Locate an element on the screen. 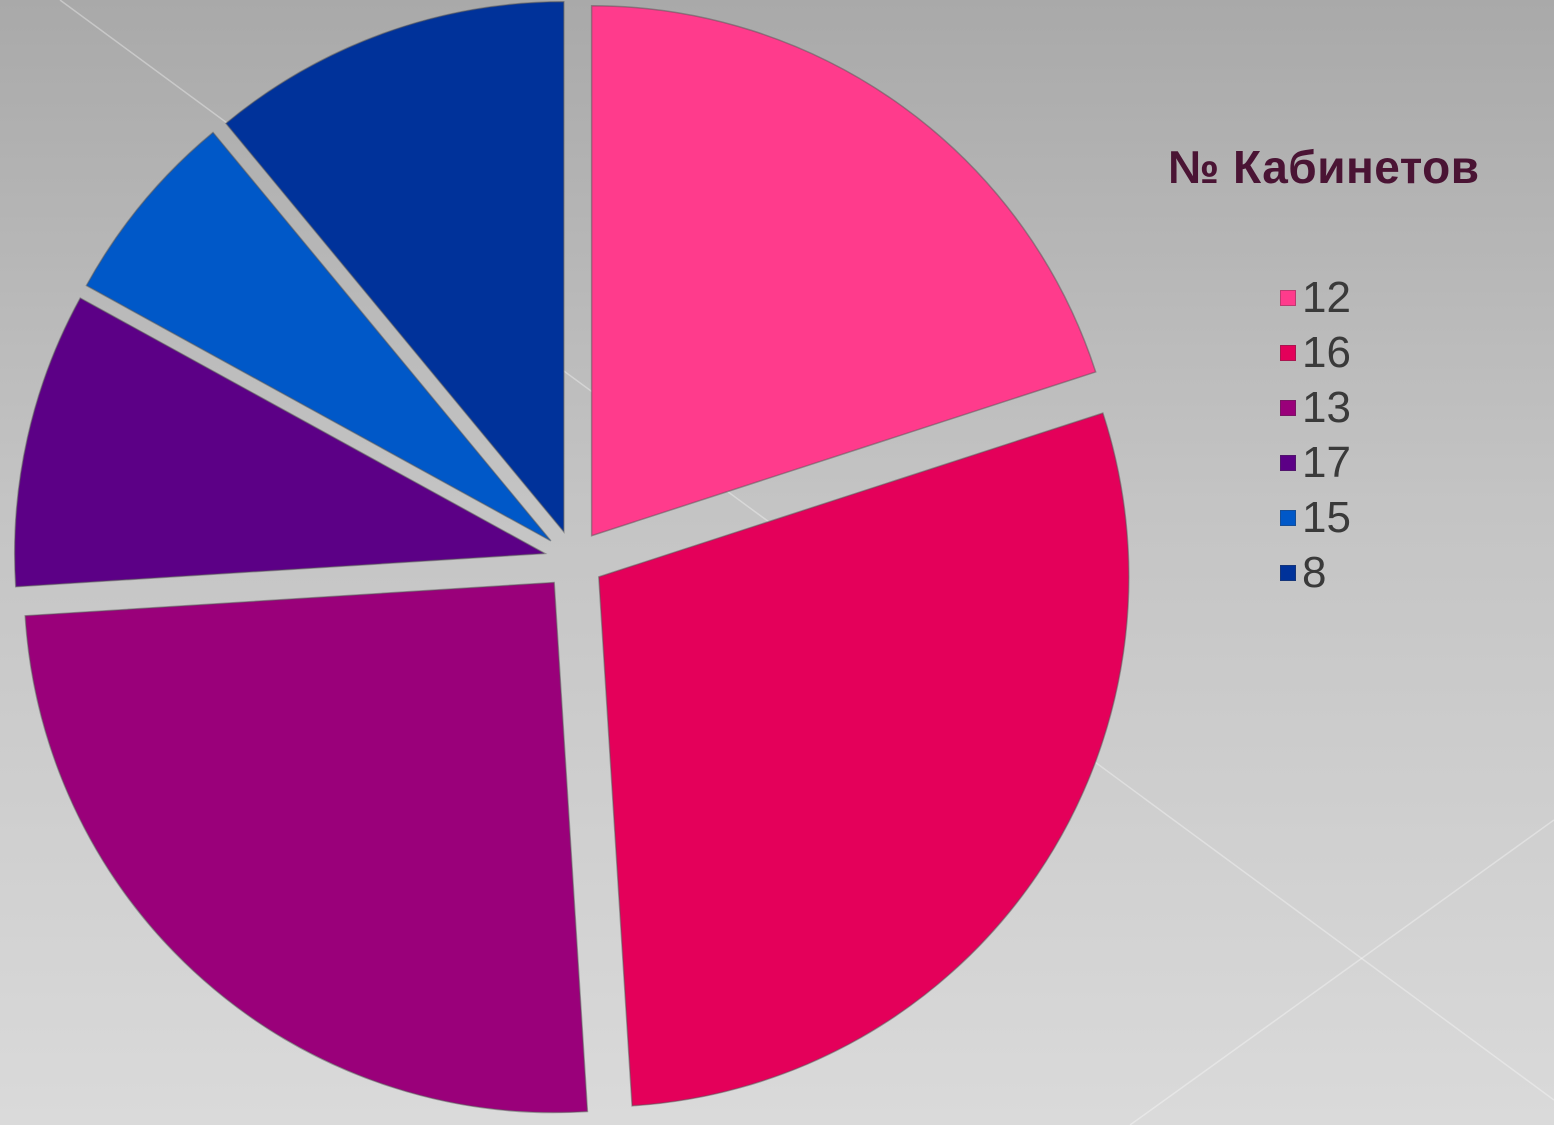 The width and height of the screenshot is (1554, 1125). legend-label: 8 is located at coordinates (1314, 572).